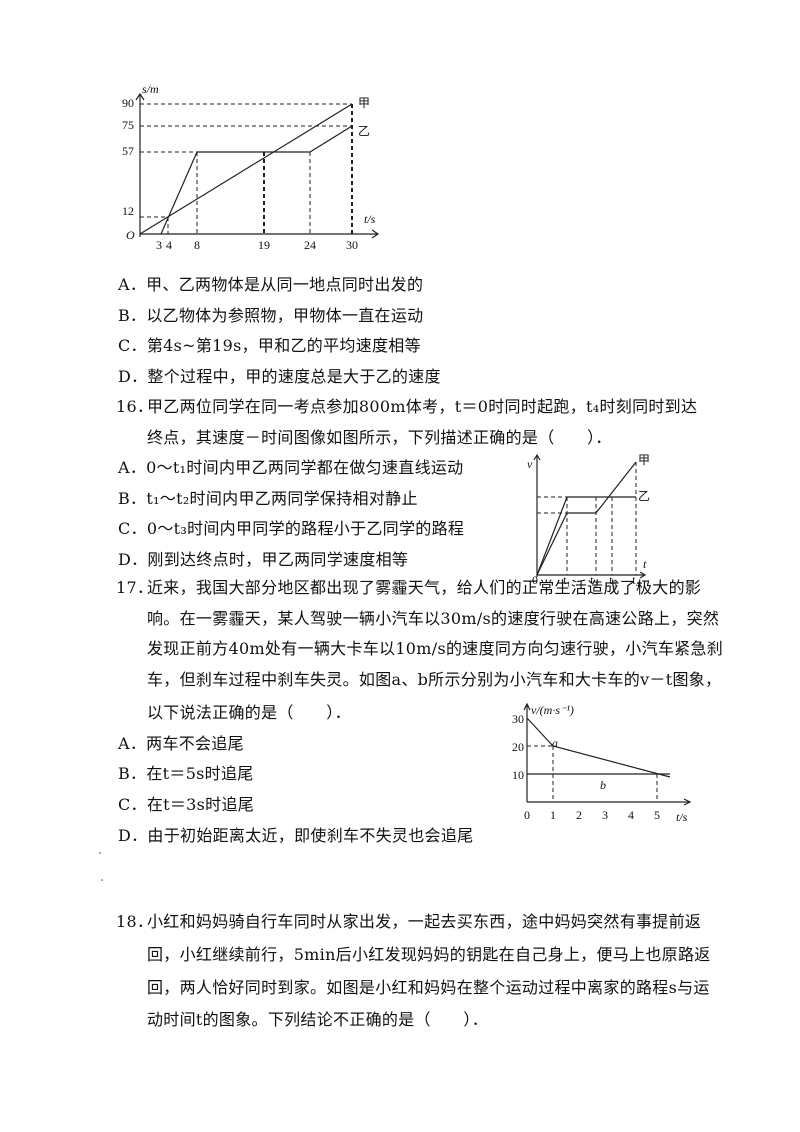  What do you see at coordinates (527, 815) in the screenshot?
I see `x-tick-label: 0` at bounding box center [527, 815].